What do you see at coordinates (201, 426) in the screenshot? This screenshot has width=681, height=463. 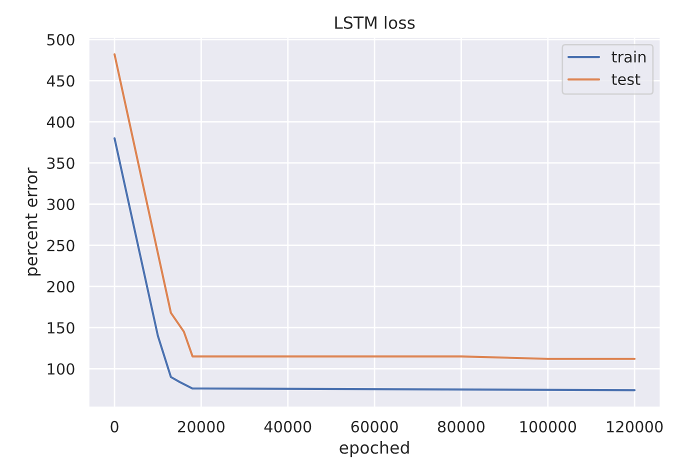 I see `x-tick-label: 20000` at bounding box center [201, 426].